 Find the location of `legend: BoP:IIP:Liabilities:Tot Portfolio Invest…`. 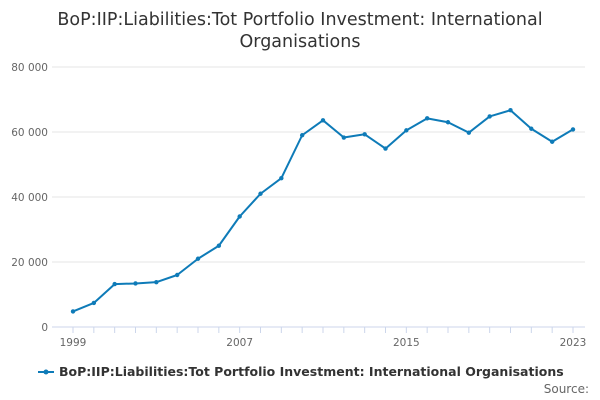

legend: BoP:IIP:Liabilities:Tot Portfolio Invest… is located at coordinates (301, 371).